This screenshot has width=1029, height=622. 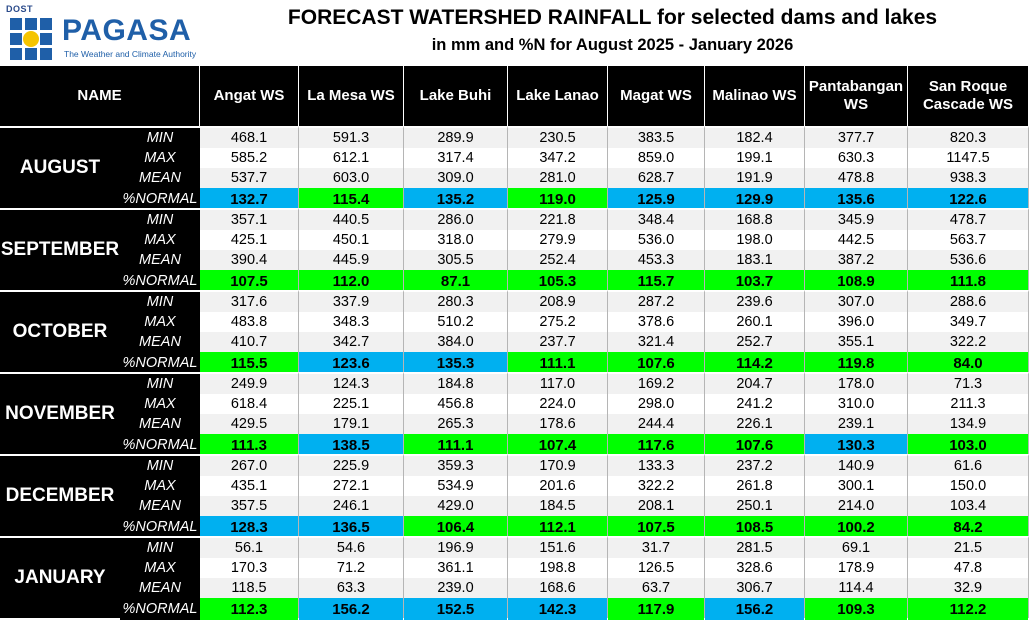 What do you see at coordinates (754, 568) in the screenshot?
I see `table-cell: 328.6` at bounding box center [754, 568].